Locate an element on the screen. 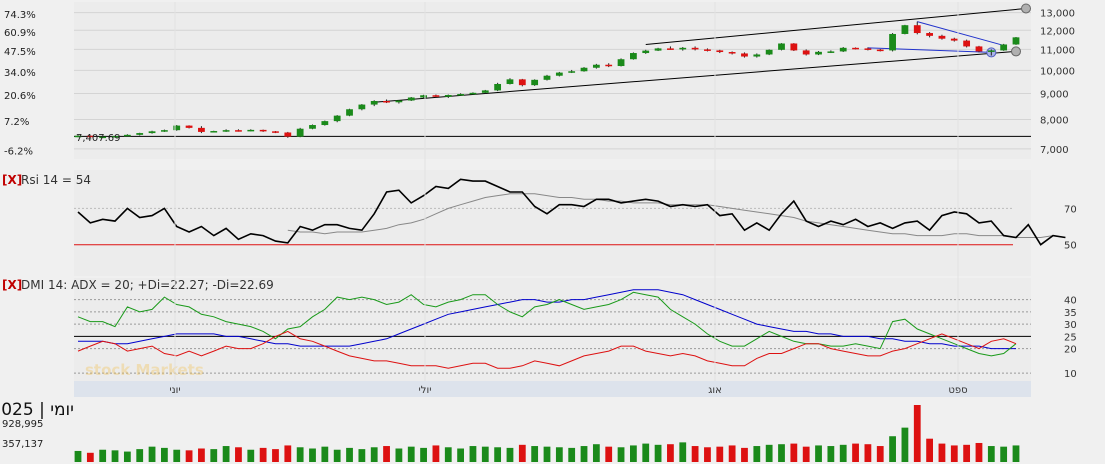  rsi-tick-label: 50 is located at coordinates (1070, 246).